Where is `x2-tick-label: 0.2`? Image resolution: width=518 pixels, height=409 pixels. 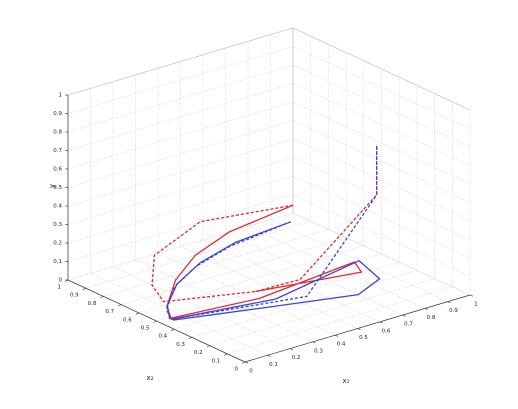 x2-tick-label: 0.2 is located at coordinates (198, 353).